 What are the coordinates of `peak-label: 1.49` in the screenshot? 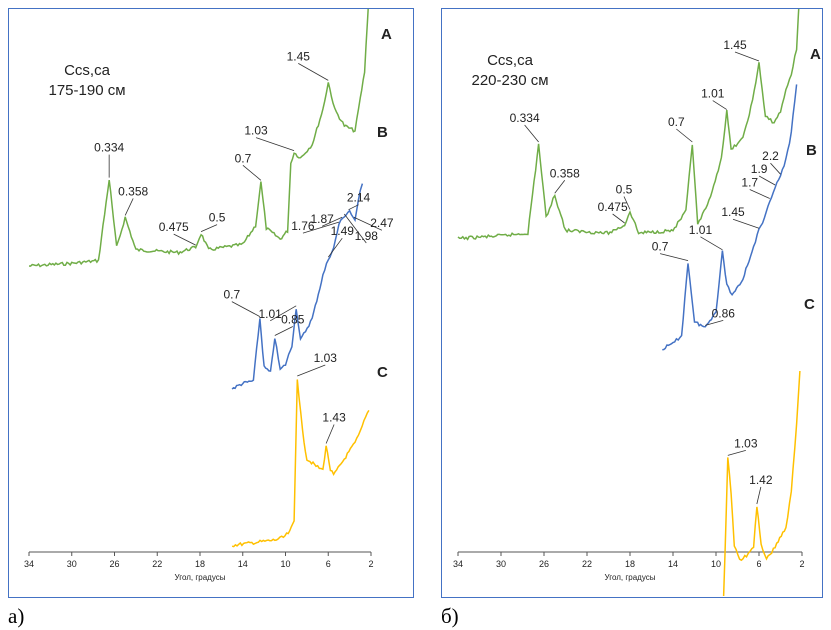 It's located at (343, 231).